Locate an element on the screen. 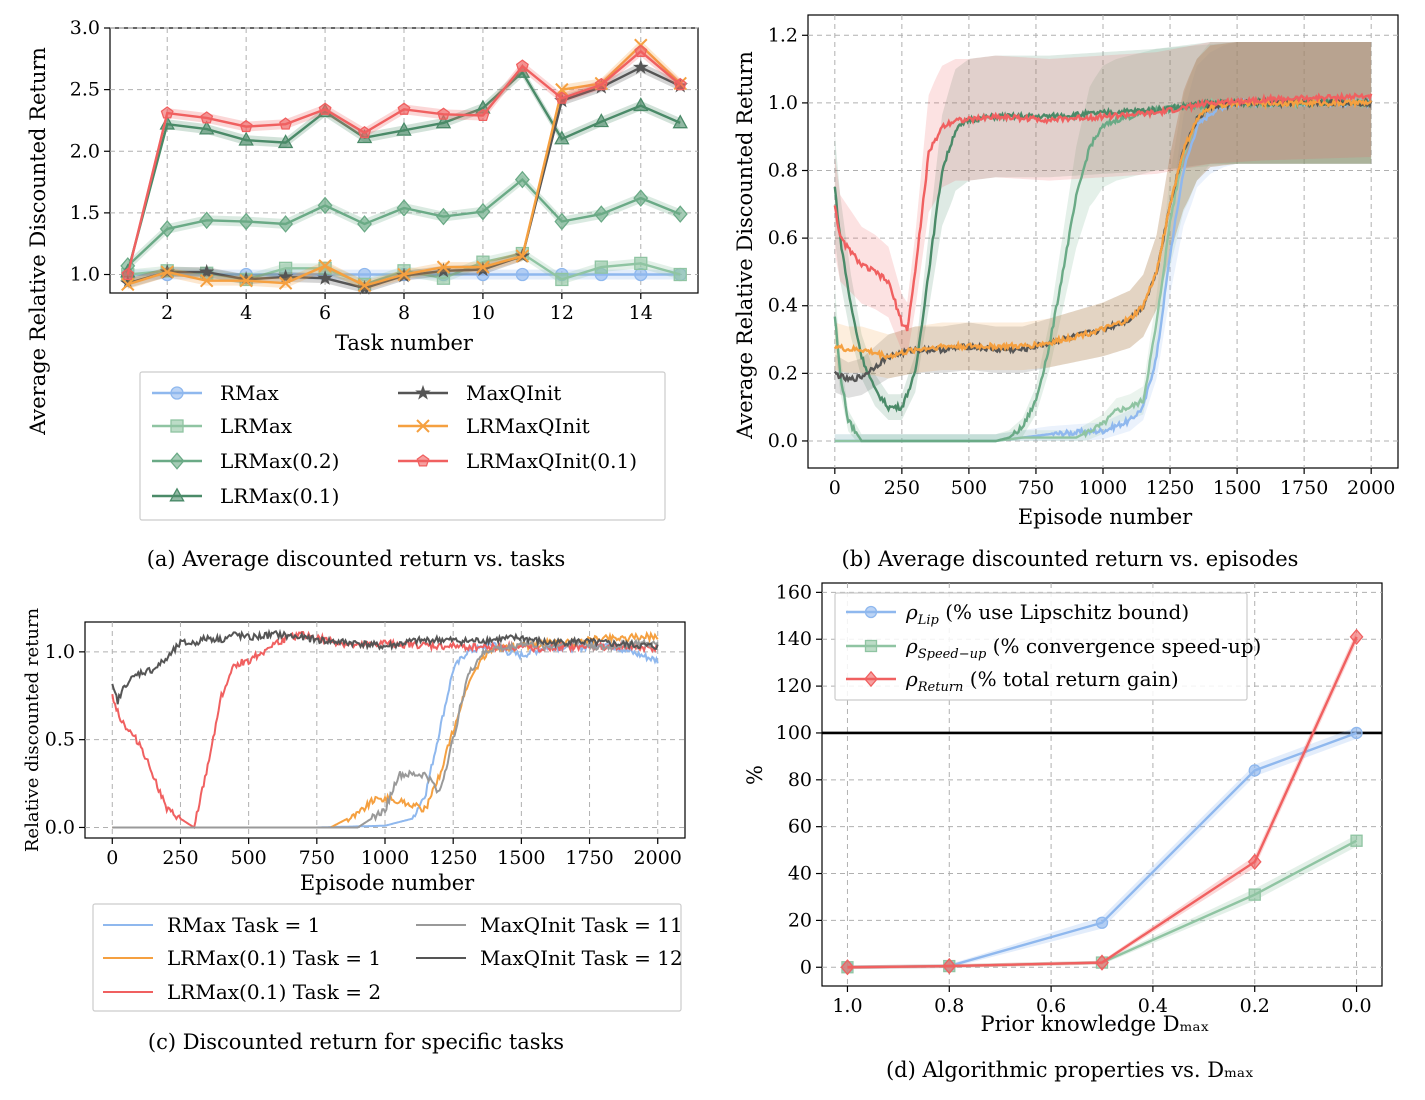 This screenshot has height=1100, width=1425. legend-entry-lip: ρLip (% use Lipschitz bound) is located at coordinates (1017, 614).